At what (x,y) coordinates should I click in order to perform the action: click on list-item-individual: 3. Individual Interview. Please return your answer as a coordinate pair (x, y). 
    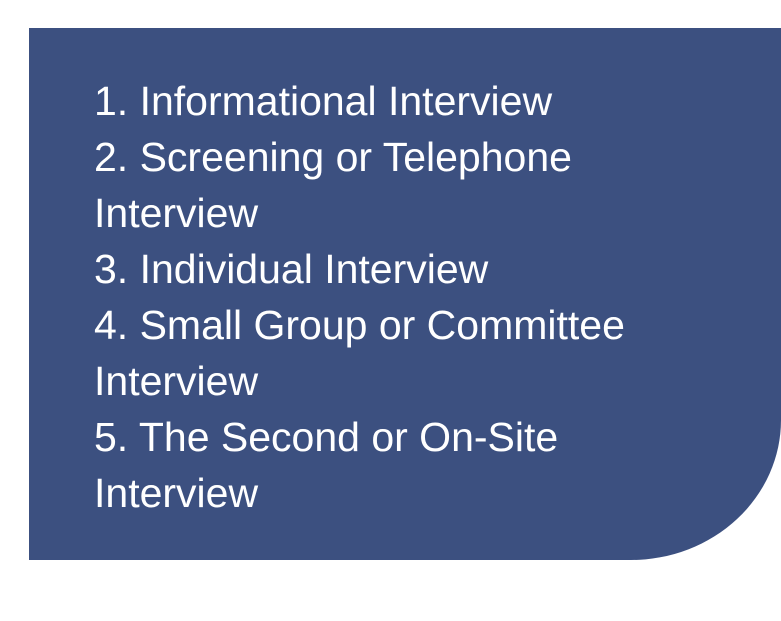
    Looking at the image, I should click on (291, 269).